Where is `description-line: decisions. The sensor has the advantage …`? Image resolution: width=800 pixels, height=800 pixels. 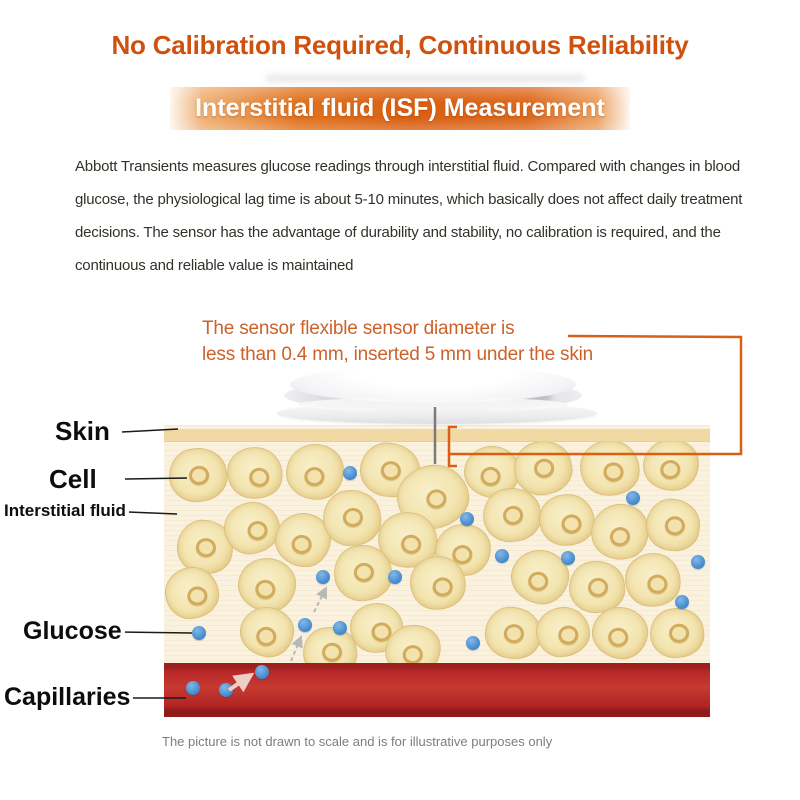 description-line: decisions. The sensor has the advantage … is located at coordinates (398, 232).